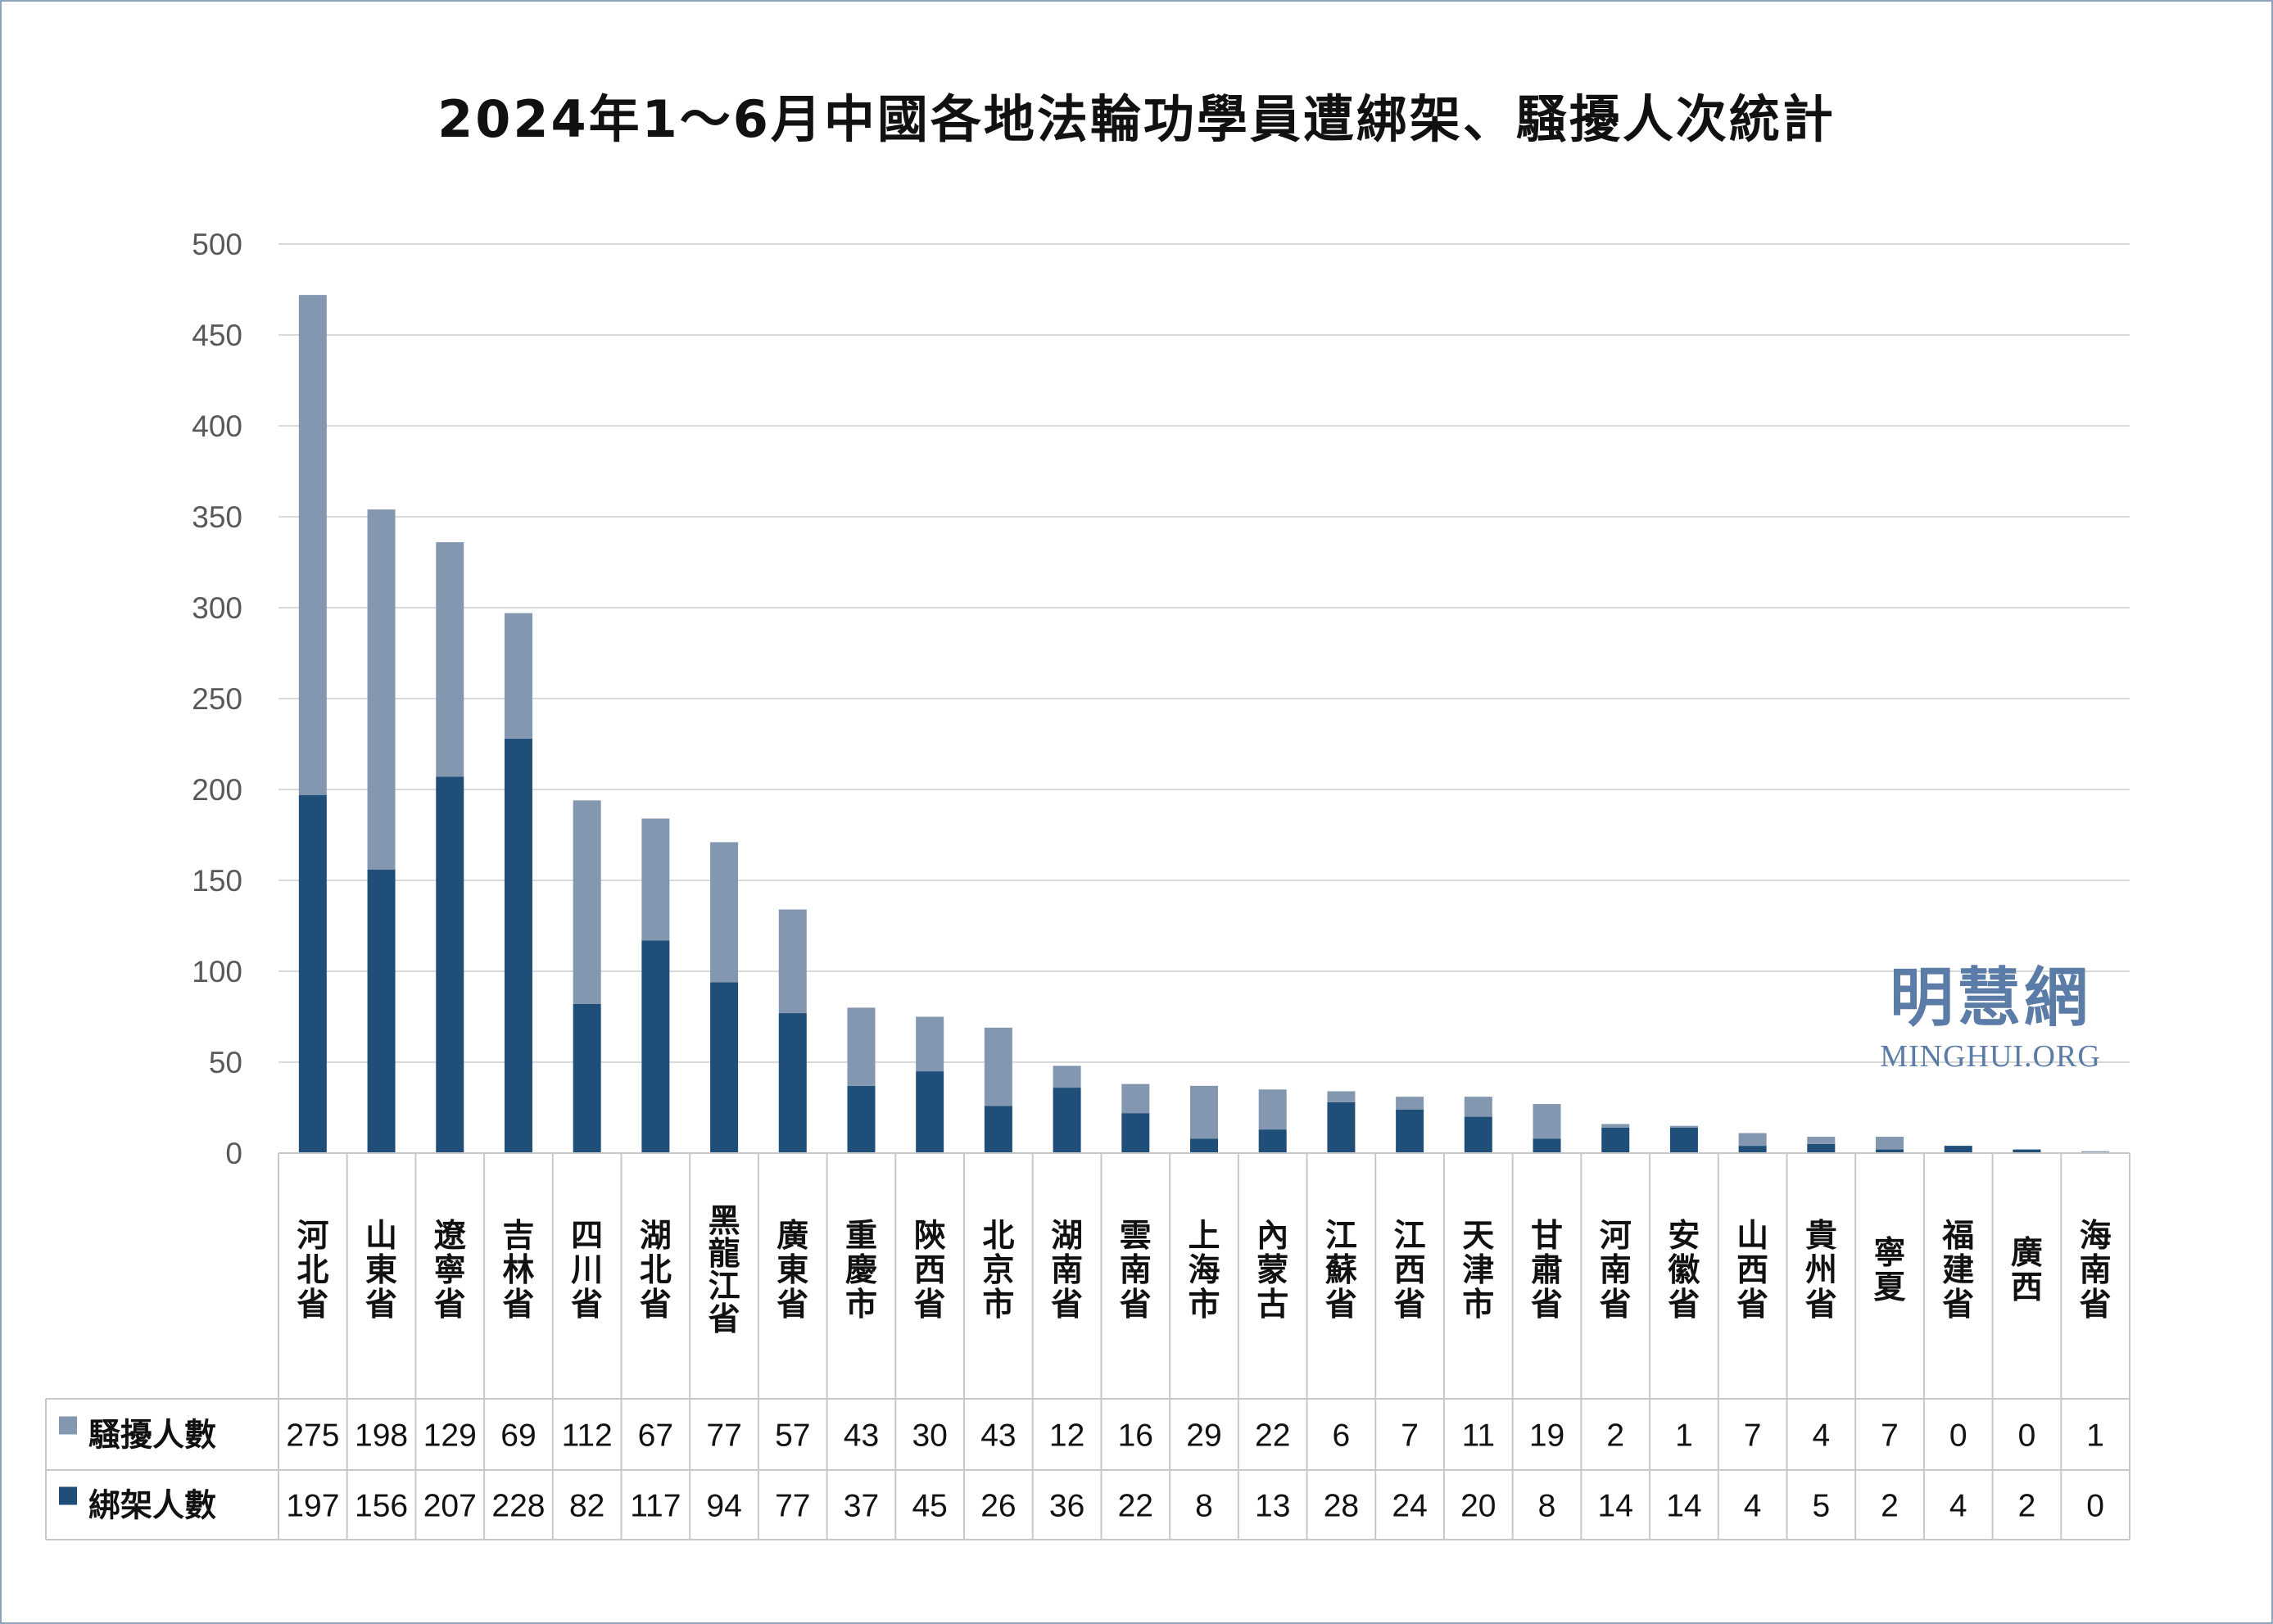  Describe the element at coordinates (518, 1270) in the screenshot. I see `category-label: 吉林省` at that location.